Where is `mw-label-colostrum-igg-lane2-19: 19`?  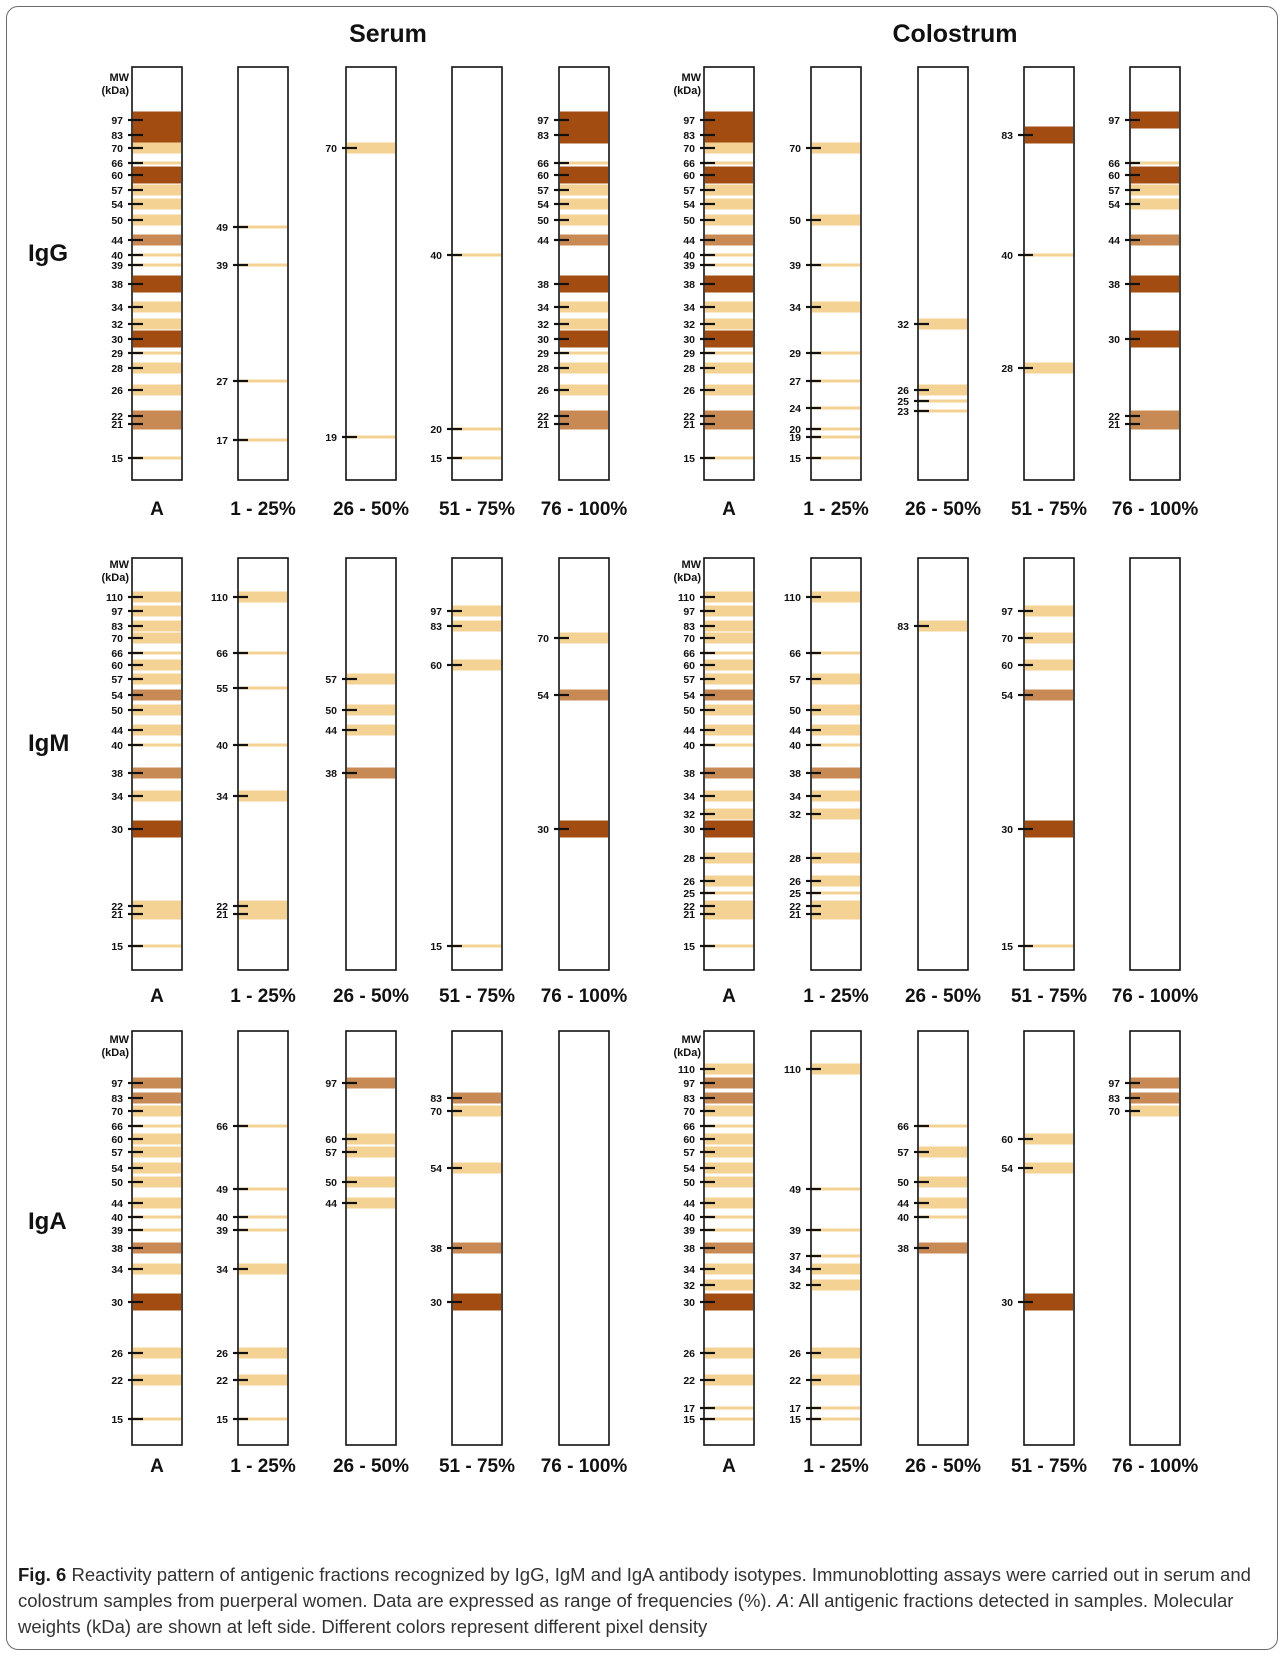
mw-label-colostrum-igg-lane2-19: 19 is located at coordinates (795, 438).